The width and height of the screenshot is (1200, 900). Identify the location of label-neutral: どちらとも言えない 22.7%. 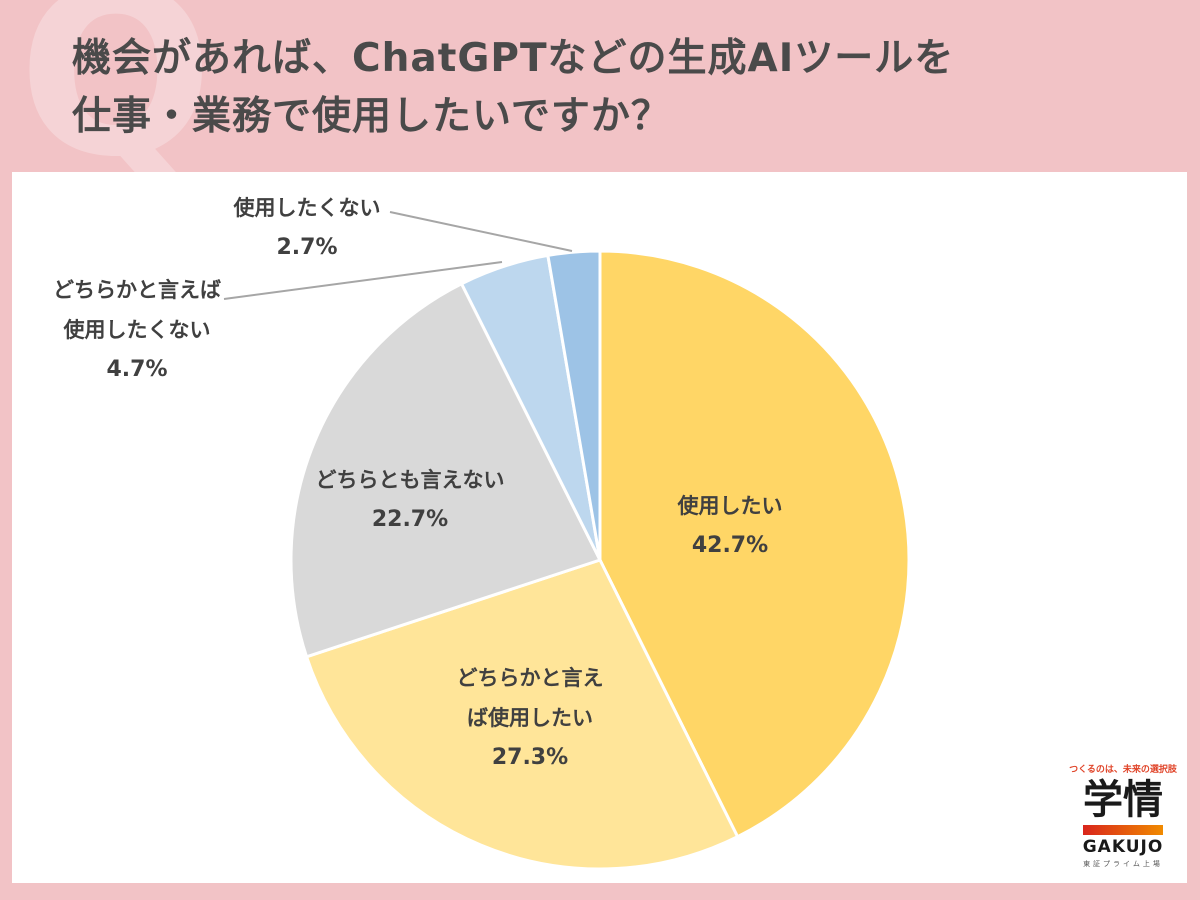
(410, 500).